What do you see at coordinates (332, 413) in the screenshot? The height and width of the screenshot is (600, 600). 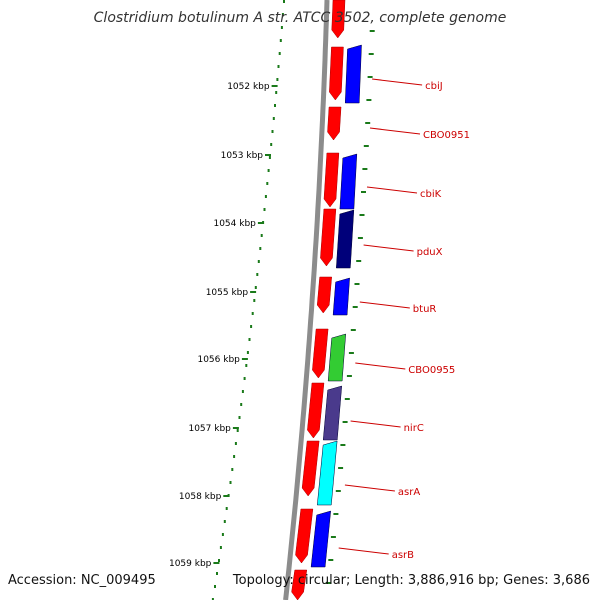 I see `gene-feature-nirc` at bounding box center [332, 413].